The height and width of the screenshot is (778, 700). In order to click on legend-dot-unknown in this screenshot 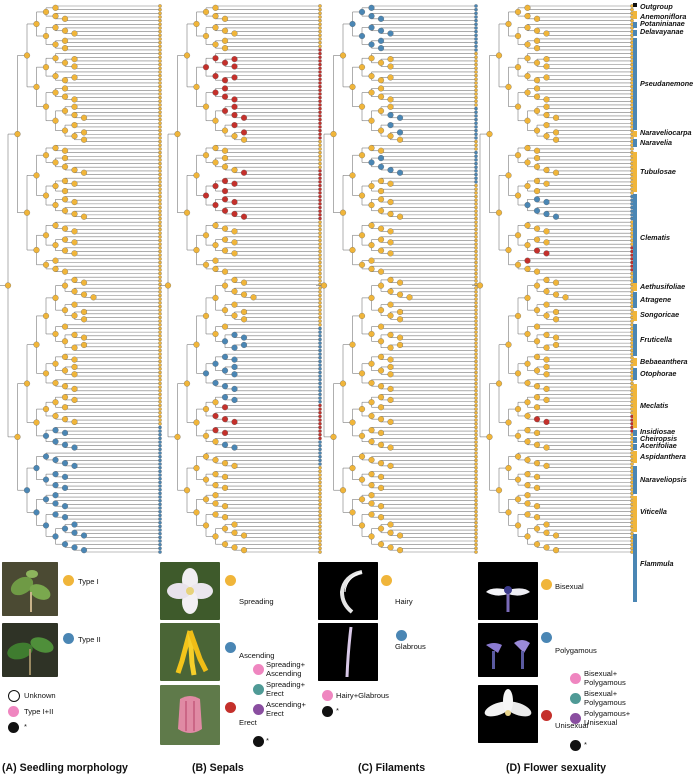, I will do `click(14, 696)`.